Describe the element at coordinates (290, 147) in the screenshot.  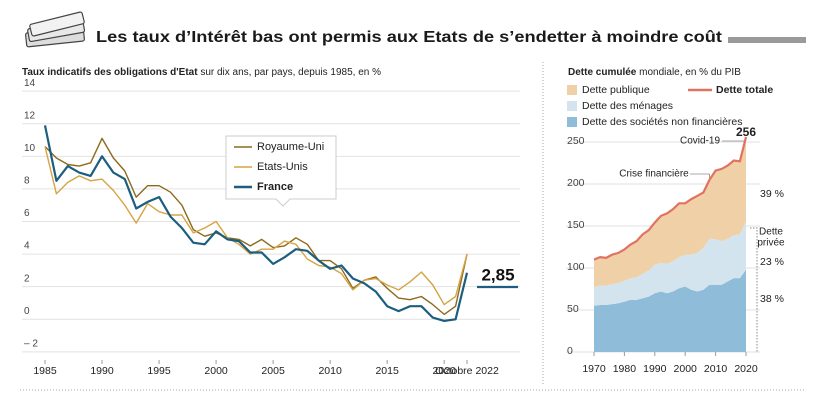
I see `legend-label: Royaume-Uni` at that location.